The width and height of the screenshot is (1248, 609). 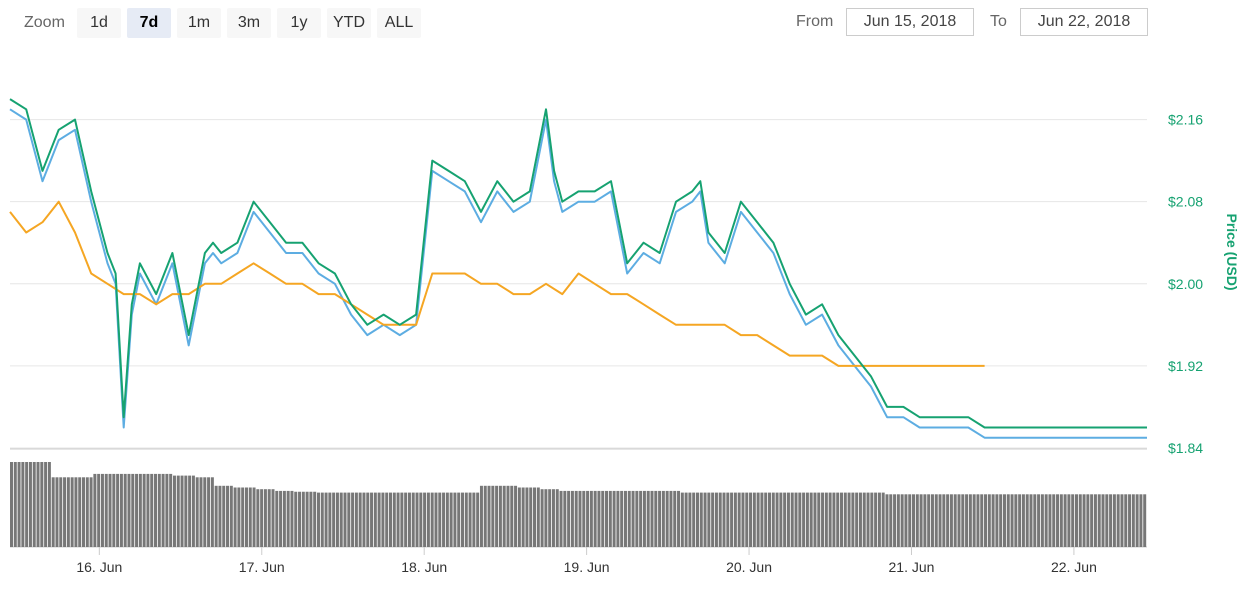 I want to click on range-from-input, so click(x=910, y=22).